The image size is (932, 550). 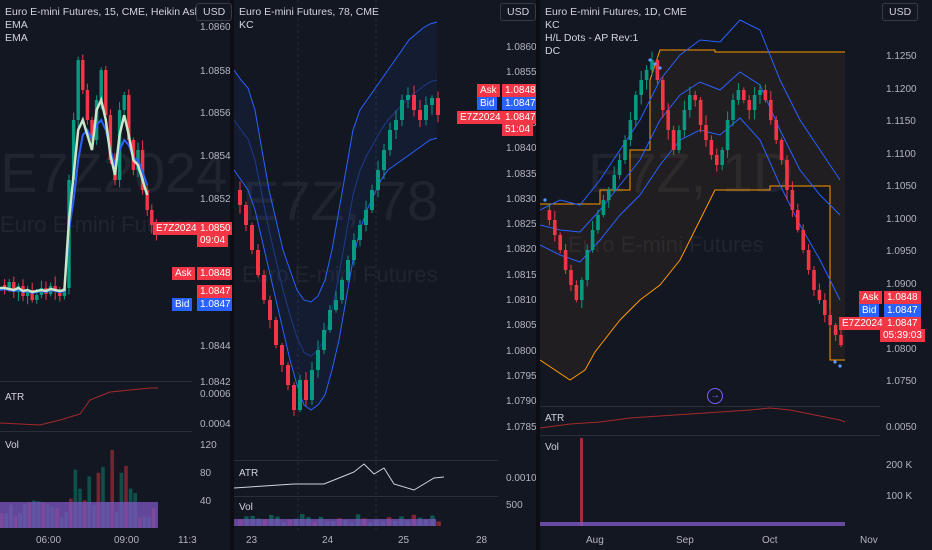 I want to click on time-label: 24, so click(x=328, y=540).